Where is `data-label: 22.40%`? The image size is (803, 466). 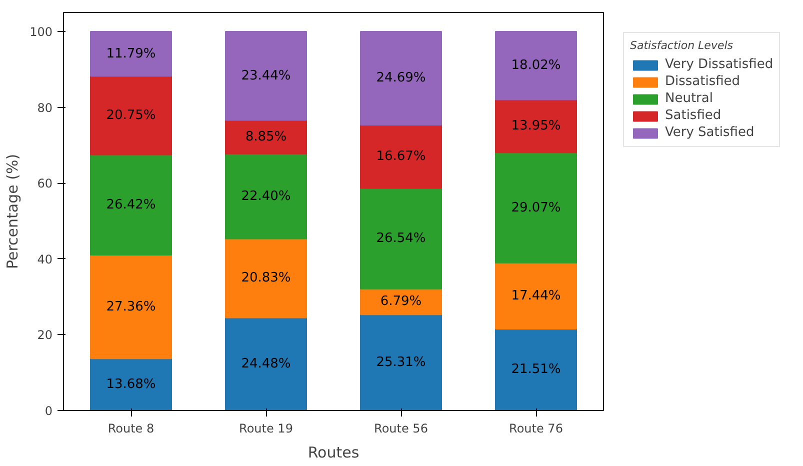 data-label: 22.40% is located at coordinates (266, 196).